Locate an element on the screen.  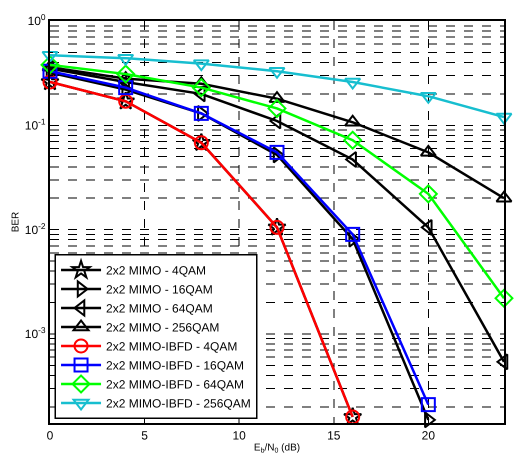
legend-label: 2x2 MIMO-IBFD - 64QAM is located at coordinates (175, 385).